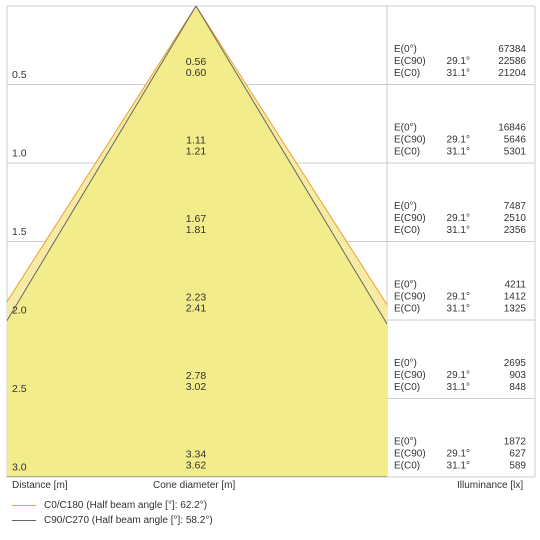 This screenshot has width=540, height=540. What do you see at coordinates (515, 206) in the screenshot?
I see `illuminance-value: 7487` at bounding box center [515, 206].